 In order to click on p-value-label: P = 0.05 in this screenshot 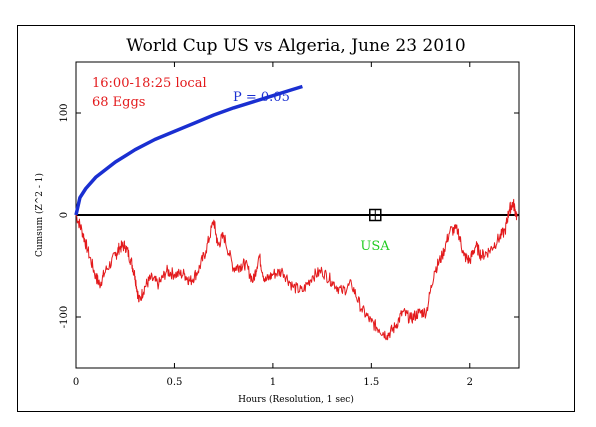, I will do `click(261, 97)`.